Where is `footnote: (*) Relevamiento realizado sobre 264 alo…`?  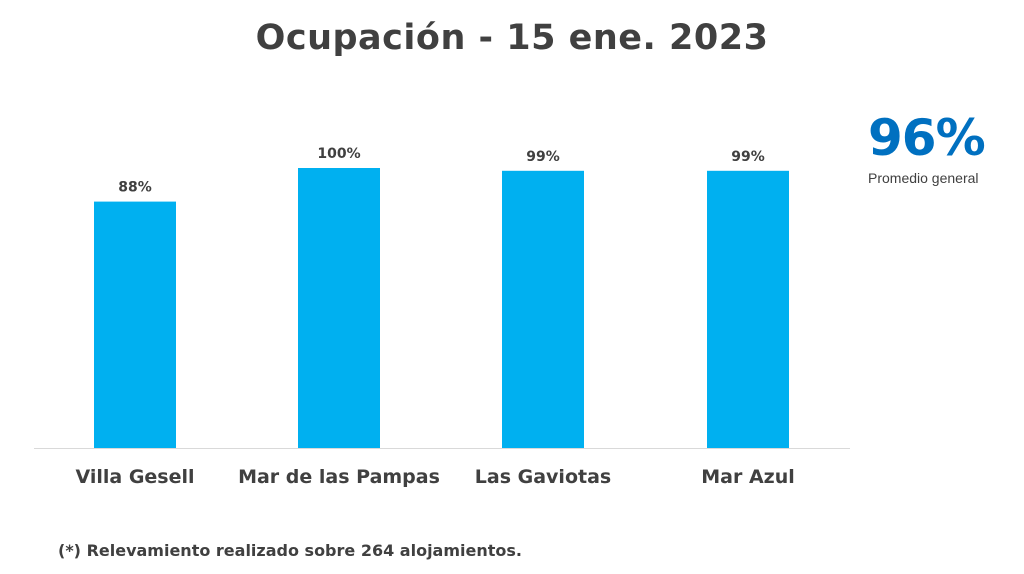
footnote: (*) Relevamiento realizado sobre 264 alo… is located at coordinates (290, 550).